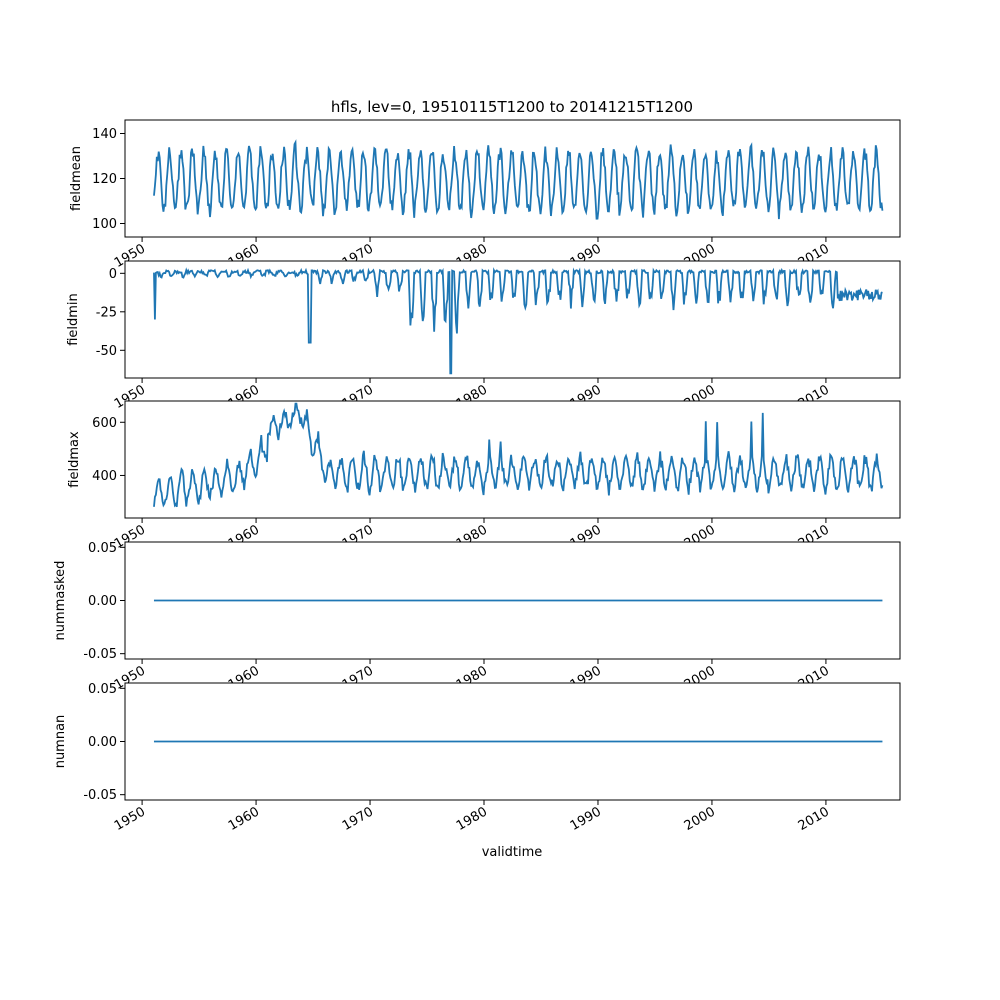 This screenshot has width=1000, height=1000. What do you see at coordinates (586, 819) in the screenshot?
I see `x-tick-label: 1990` at bounding box center [586, 819].